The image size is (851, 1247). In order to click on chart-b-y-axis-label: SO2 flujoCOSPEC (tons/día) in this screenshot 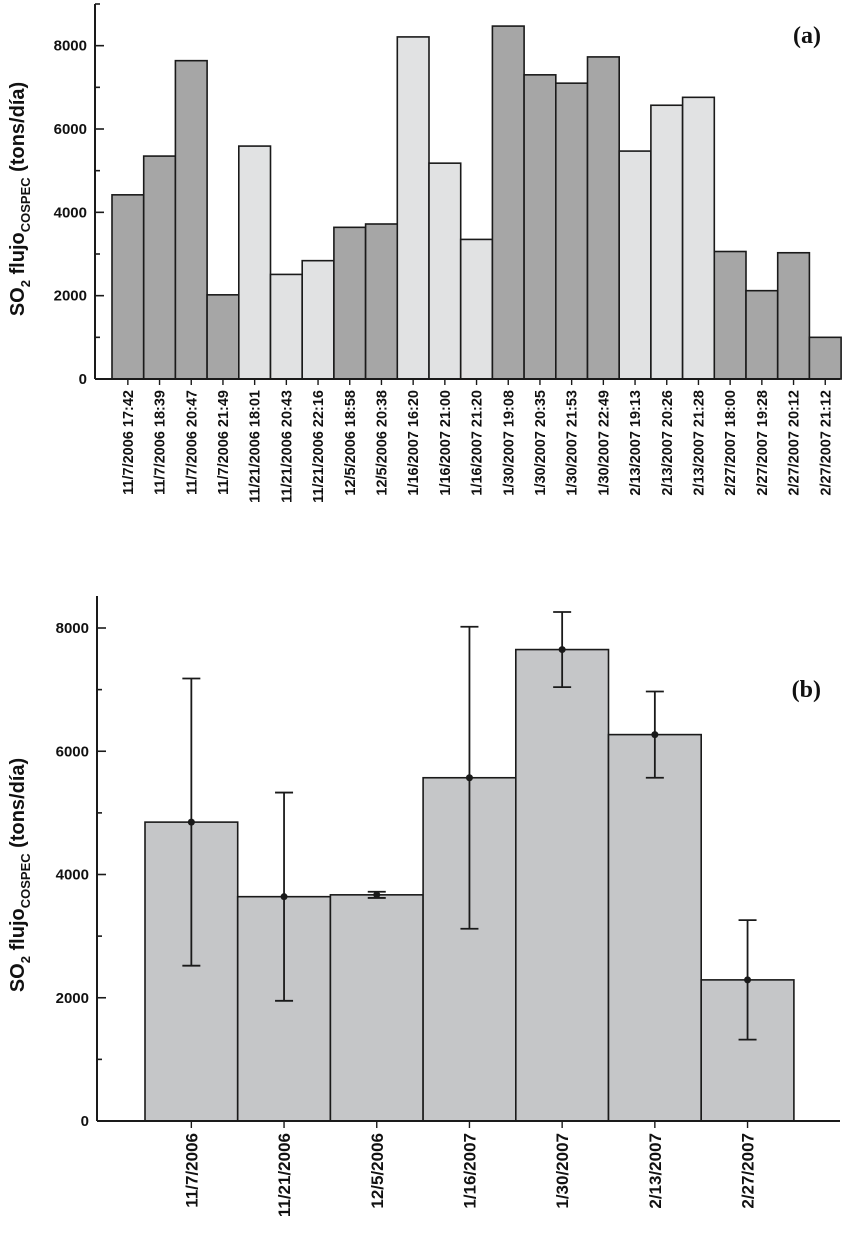, I will do `click(20, 875)`.